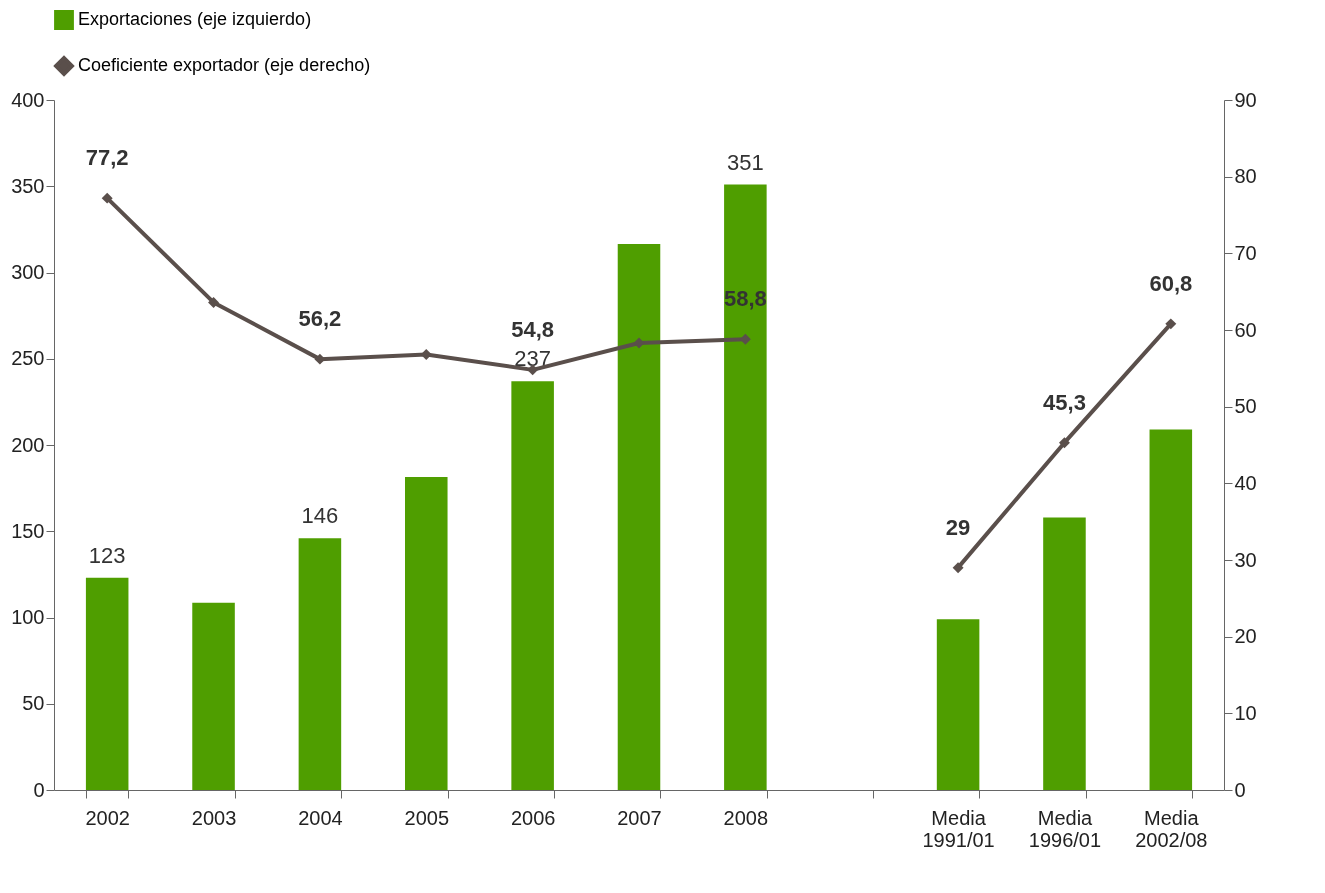 This screenshot has height=893, width=1325. Describe the element at coordinates (1245, 252) in the screenshot. I see `y2-tick-label: 70` at that location.